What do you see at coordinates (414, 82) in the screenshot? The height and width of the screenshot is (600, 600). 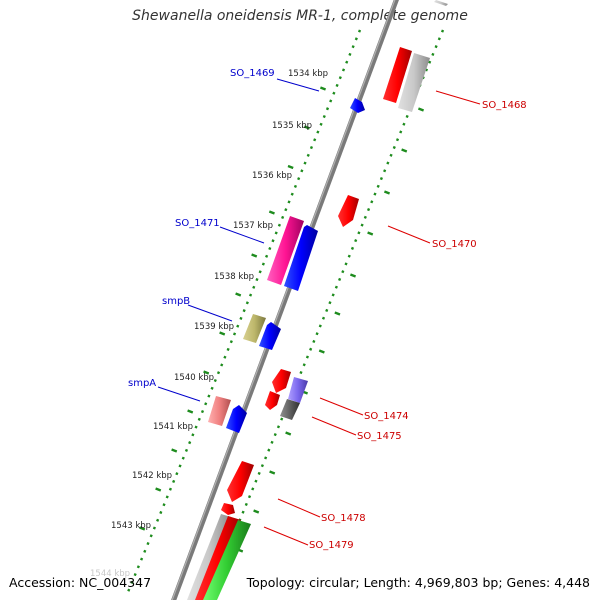 I see `gene-so1468-gray` at bounding box center [414, 82].